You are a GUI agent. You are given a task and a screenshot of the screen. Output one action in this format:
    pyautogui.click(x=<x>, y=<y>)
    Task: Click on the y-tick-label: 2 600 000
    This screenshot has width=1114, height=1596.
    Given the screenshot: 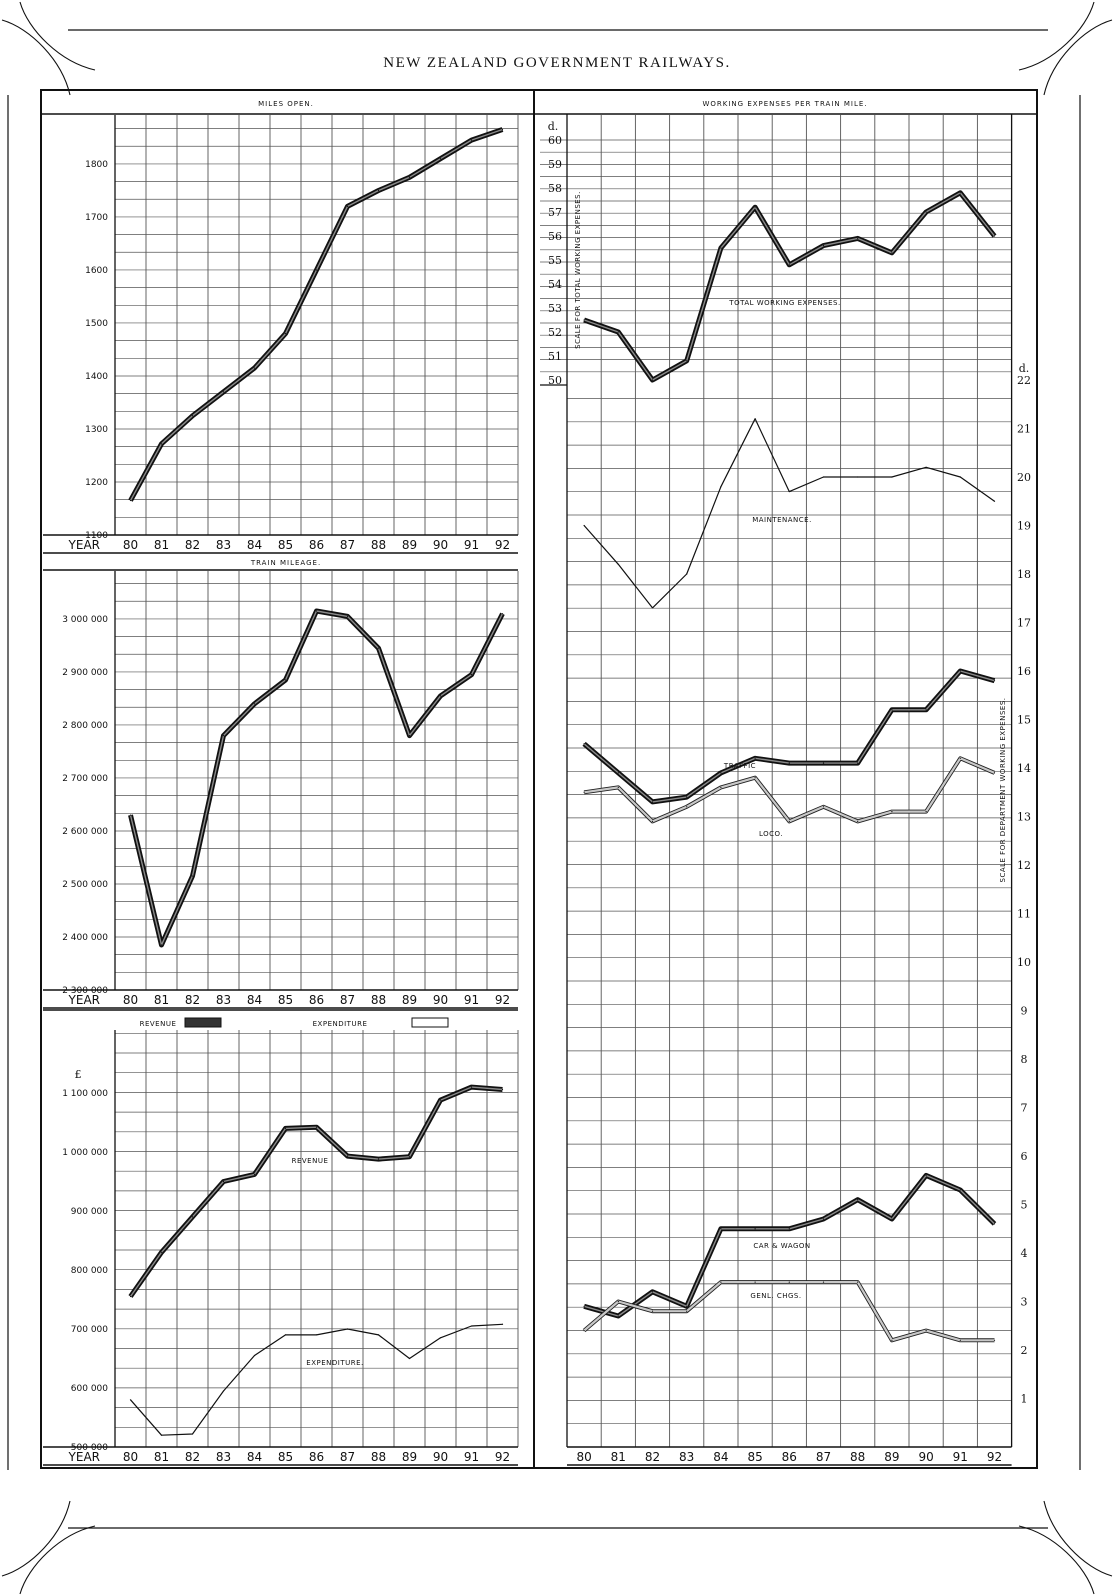 What is the action you would take?
    pyautogui.click(x=85, y=832)
    